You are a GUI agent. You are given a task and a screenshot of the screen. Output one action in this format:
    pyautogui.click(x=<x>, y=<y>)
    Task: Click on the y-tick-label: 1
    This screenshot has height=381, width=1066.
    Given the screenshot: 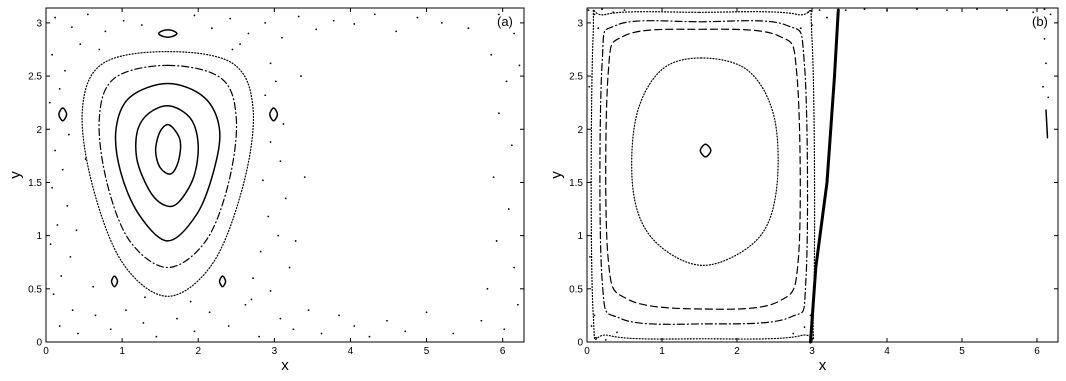 What is the action you would take?
    pyautogui.click(x=580, y=236)
    